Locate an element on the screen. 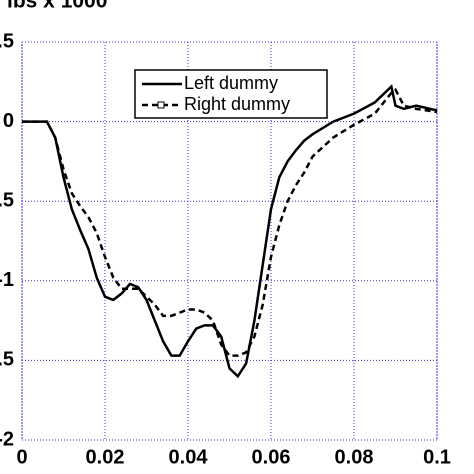  y-tick-label: -1.5 is located at coordinates (7, 360).